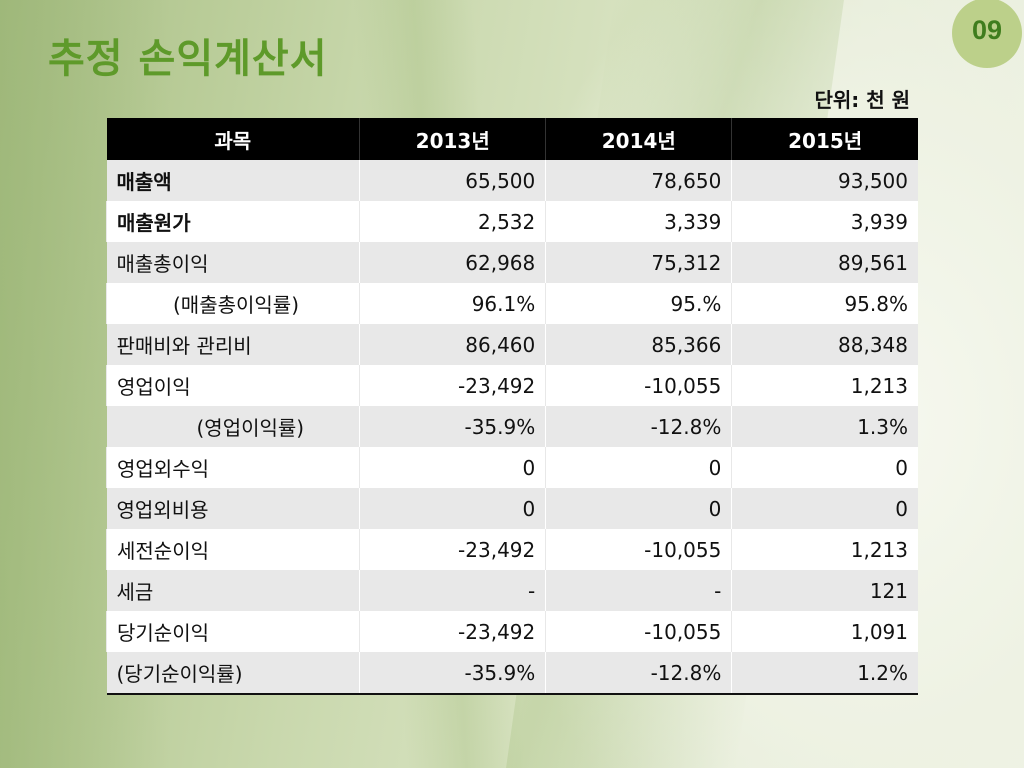 The width and height of the screenshot is (1024, 768). I want to click on page-number-badge: 09, so click(987, 34).